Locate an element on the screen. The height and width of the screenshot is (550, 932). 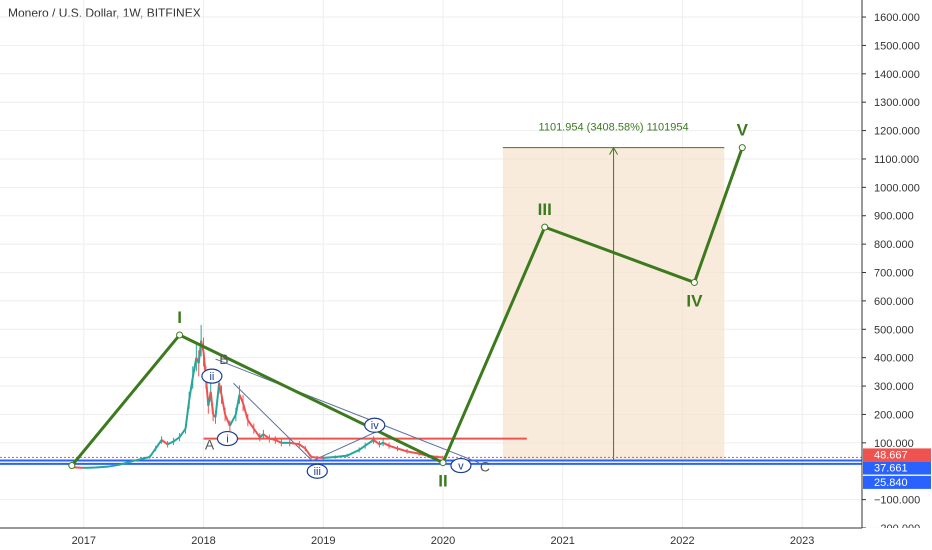
wave-label: III is located at coordinates (545, 209).